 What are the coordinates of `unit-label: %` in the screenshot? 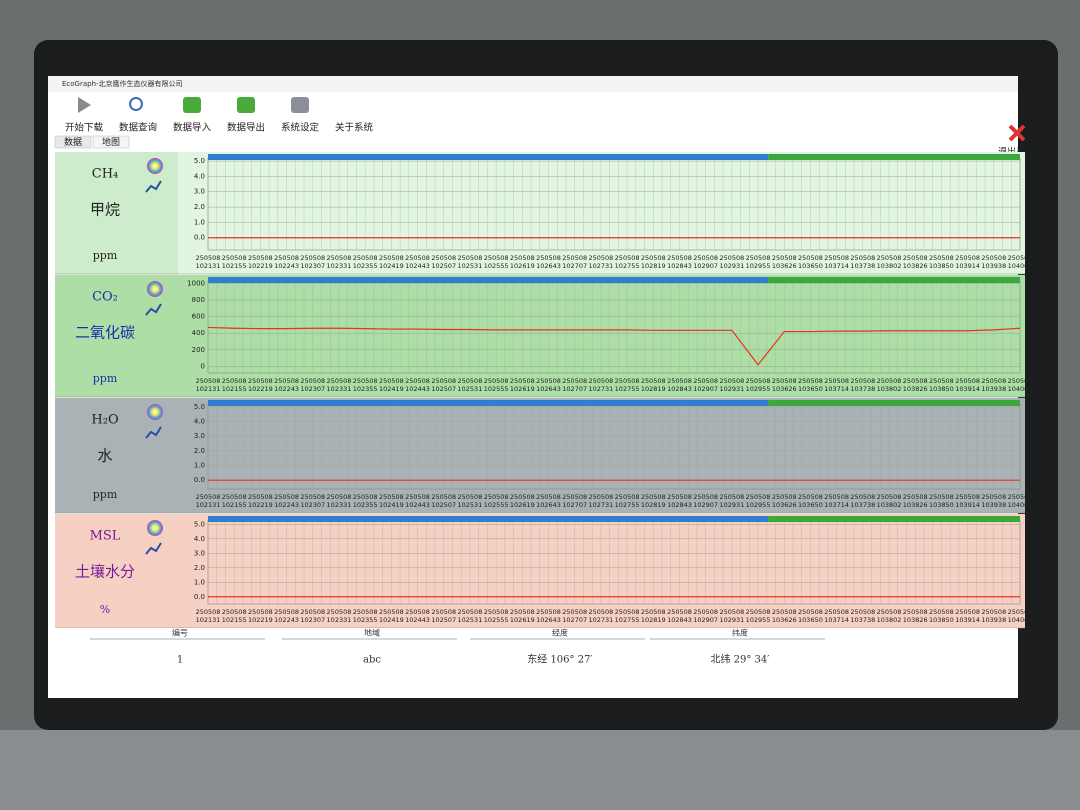 It's located at (105, 609).